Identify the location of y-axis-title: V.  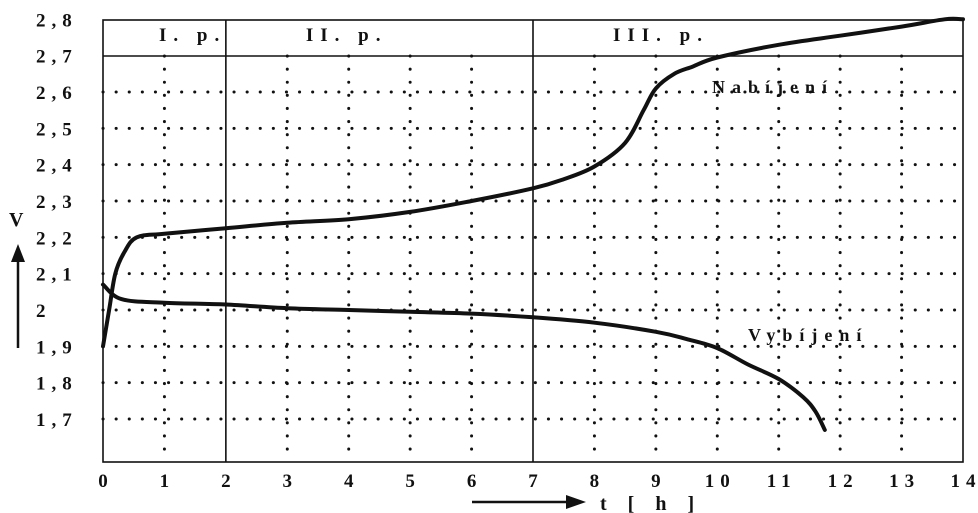
(20, 220).